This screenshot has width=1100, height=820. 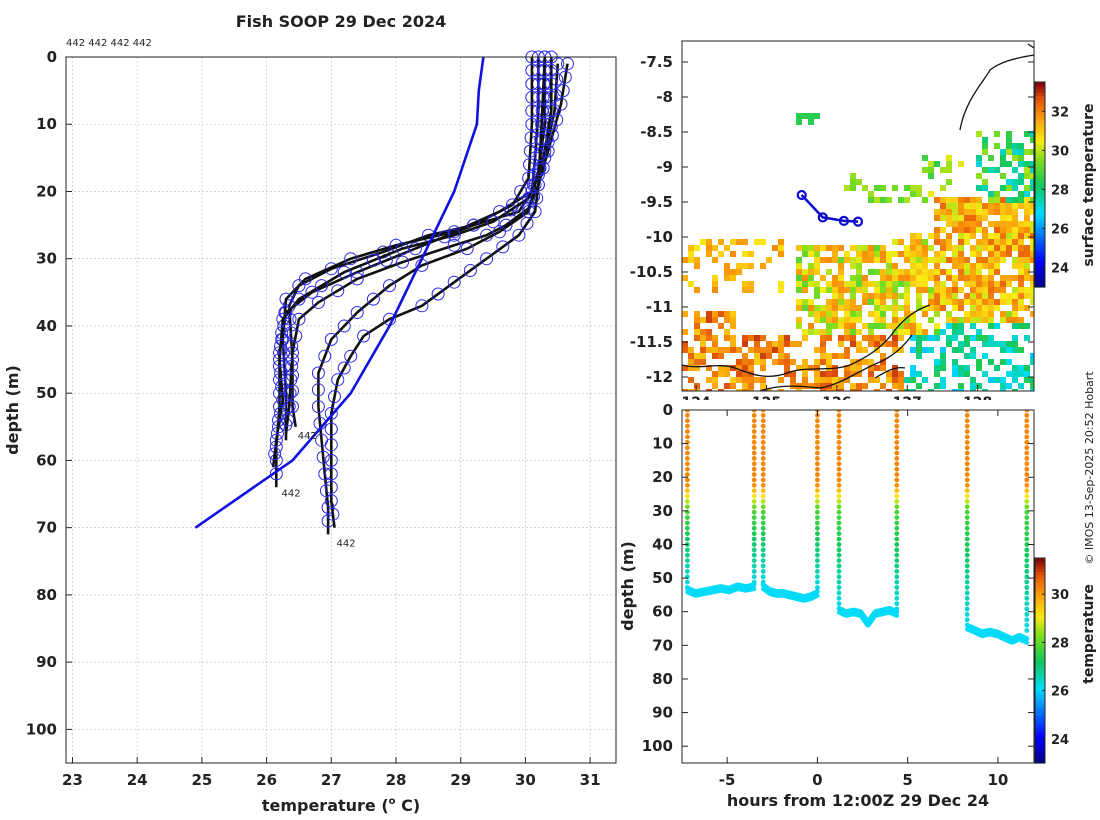 What do you see at coordinates (858, 252) in the screenshot?
I see `map-sst-pixels` at bounding box center [858, 252].